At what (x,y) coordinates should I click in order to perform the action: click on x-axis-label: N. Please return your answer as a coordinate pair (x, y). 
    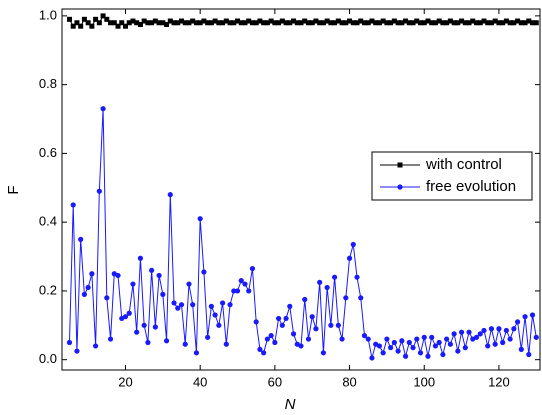
    Looking at the image, I should click on (290, 404).